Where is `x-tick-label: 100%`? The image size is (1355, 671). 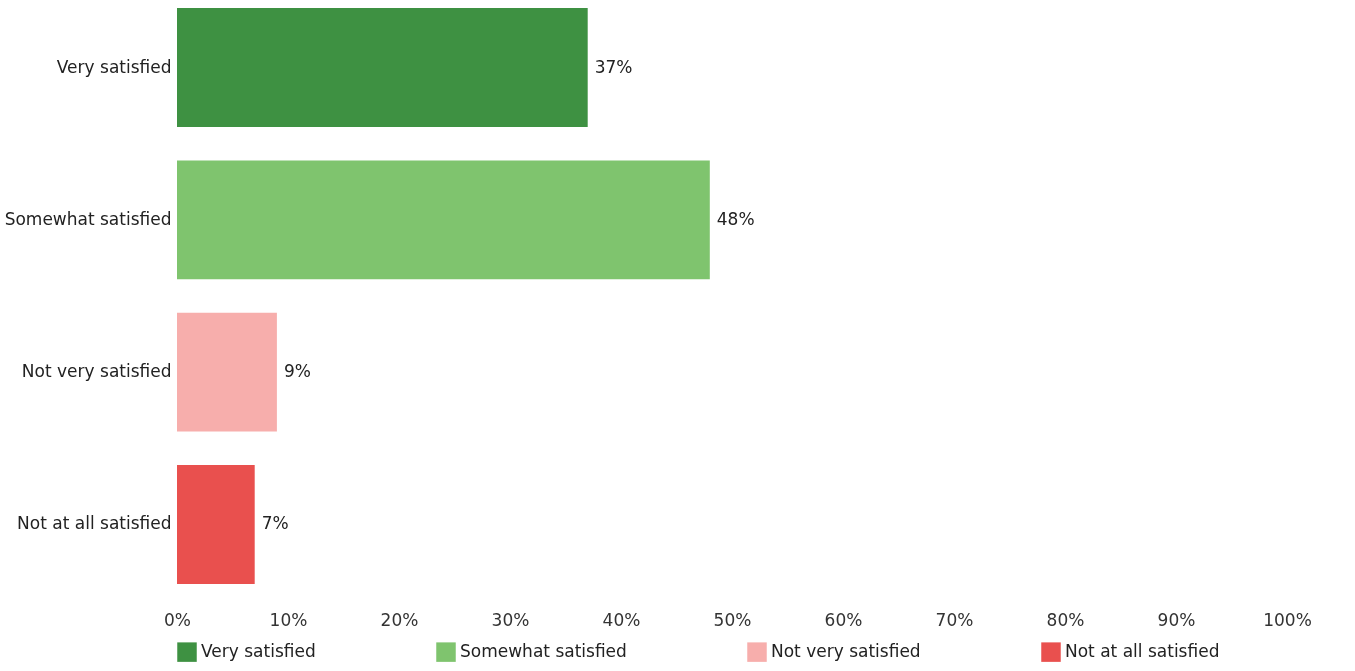
x-tick-label: 100% is located at coordinates (1287, 619).